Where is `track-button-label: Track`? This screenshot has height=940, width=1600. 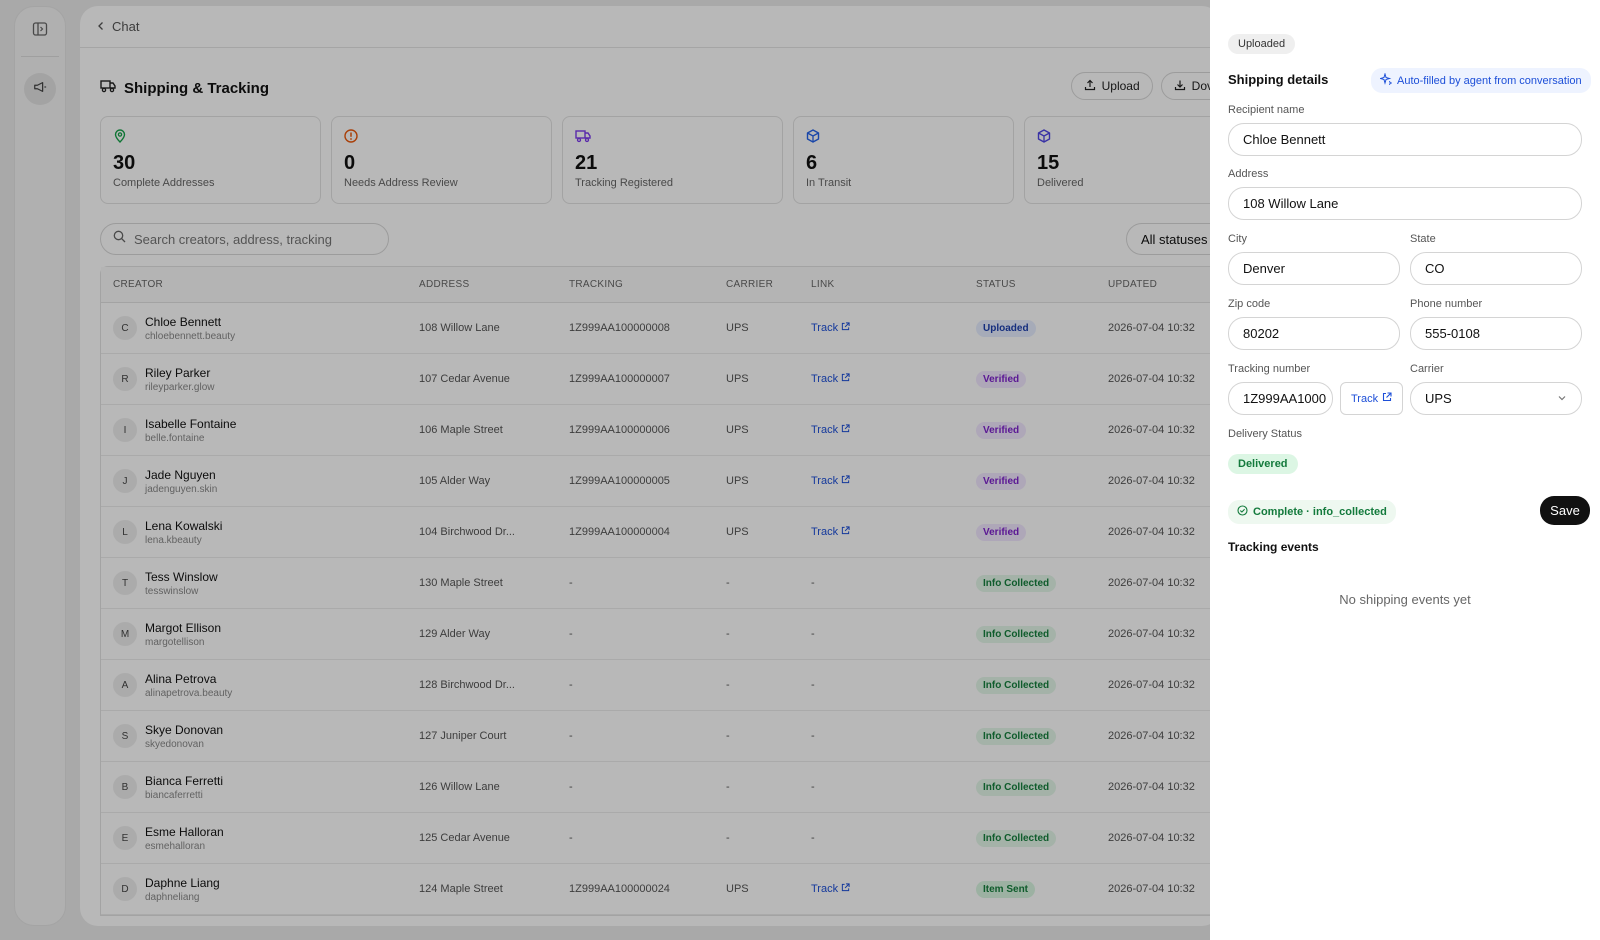
track-button-label: Track is located at coordinates (1365, 398).